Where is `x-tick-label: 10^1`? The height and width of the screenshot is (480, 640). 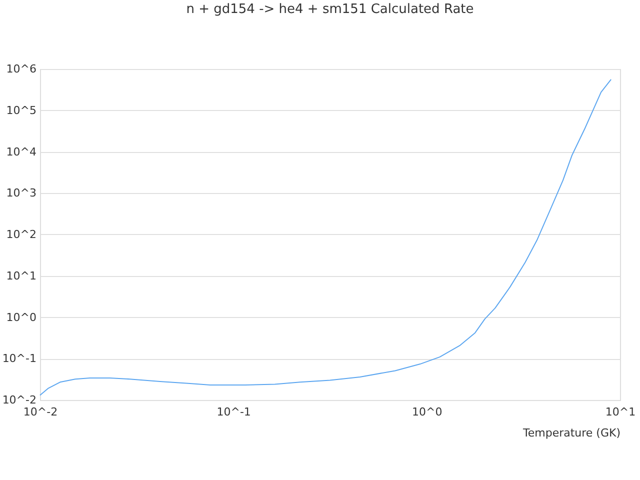
x-tick-label: 10^1 is located at coordinates (620, 412).